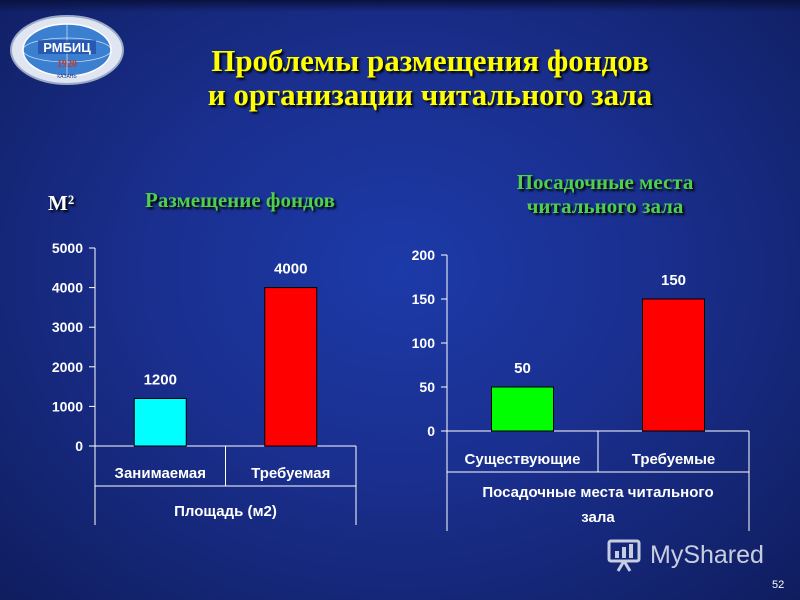  Describe the element at coordinates (79, 446) in the screenshot. I see `chart-1-y-tick-label: 0` at that location.